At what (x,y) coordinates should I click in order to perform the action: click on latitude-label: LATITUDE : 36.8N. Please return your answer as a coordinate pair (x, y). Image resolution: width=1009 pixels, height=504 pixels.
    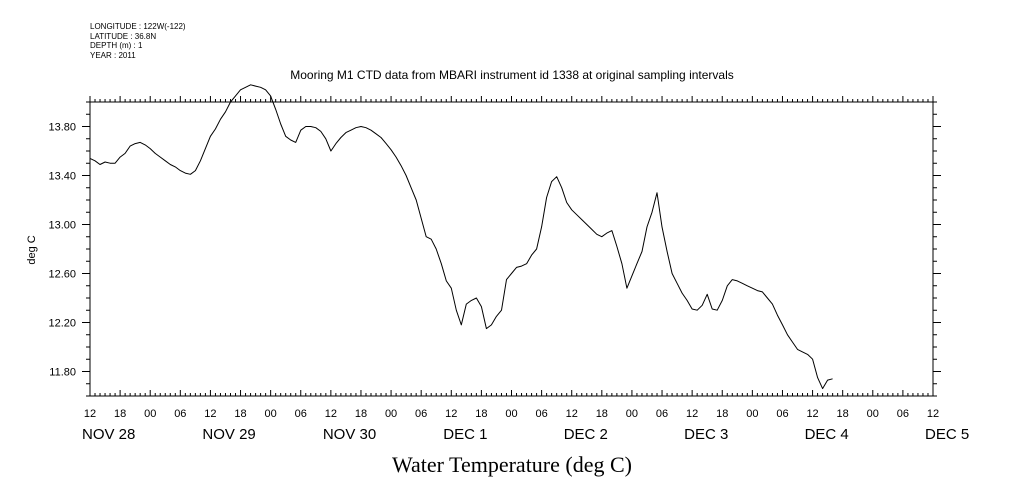
    Looking at the image, I should click on (123, 36).